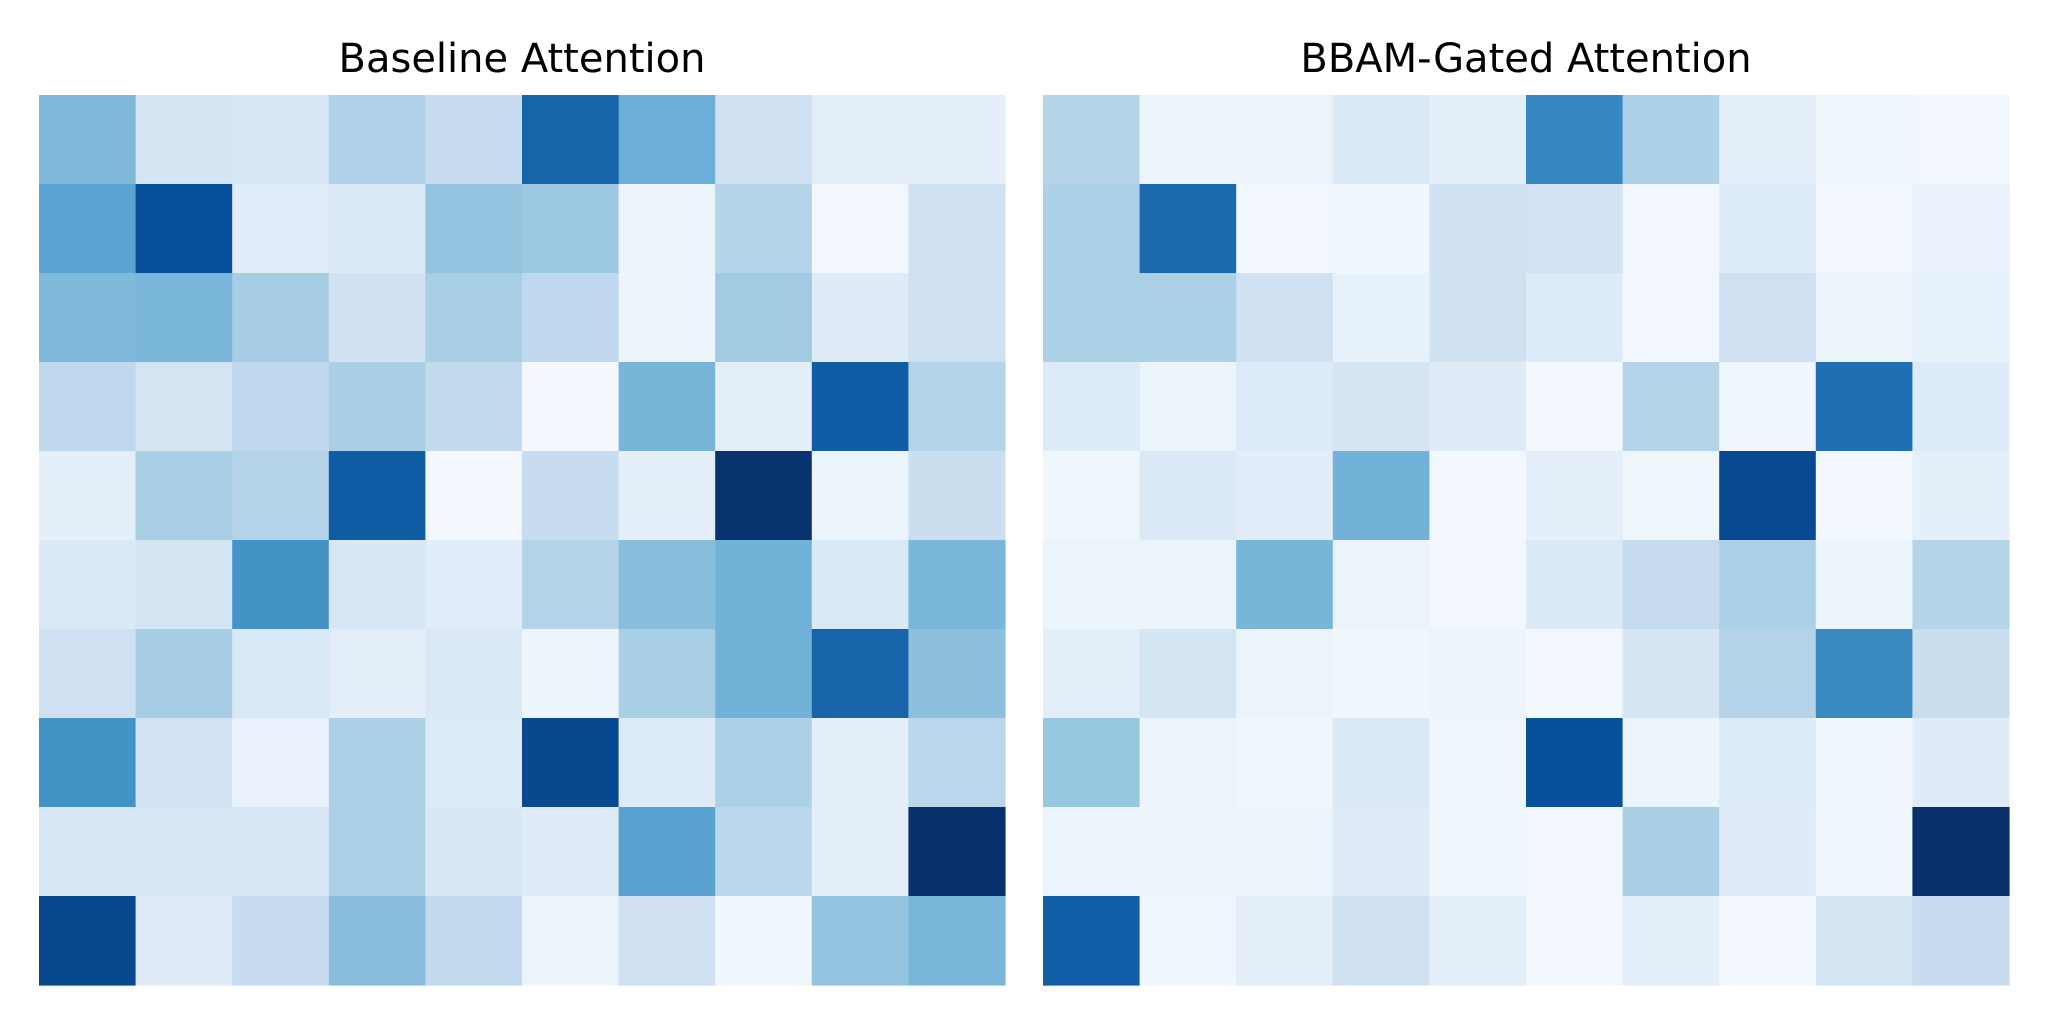 The image size is (2048, 1024). What do you see at coordinates (1381, 585) in the screenshot?
I see `heatmap-cell-r5-c3` at bounding box center [1381, 585].